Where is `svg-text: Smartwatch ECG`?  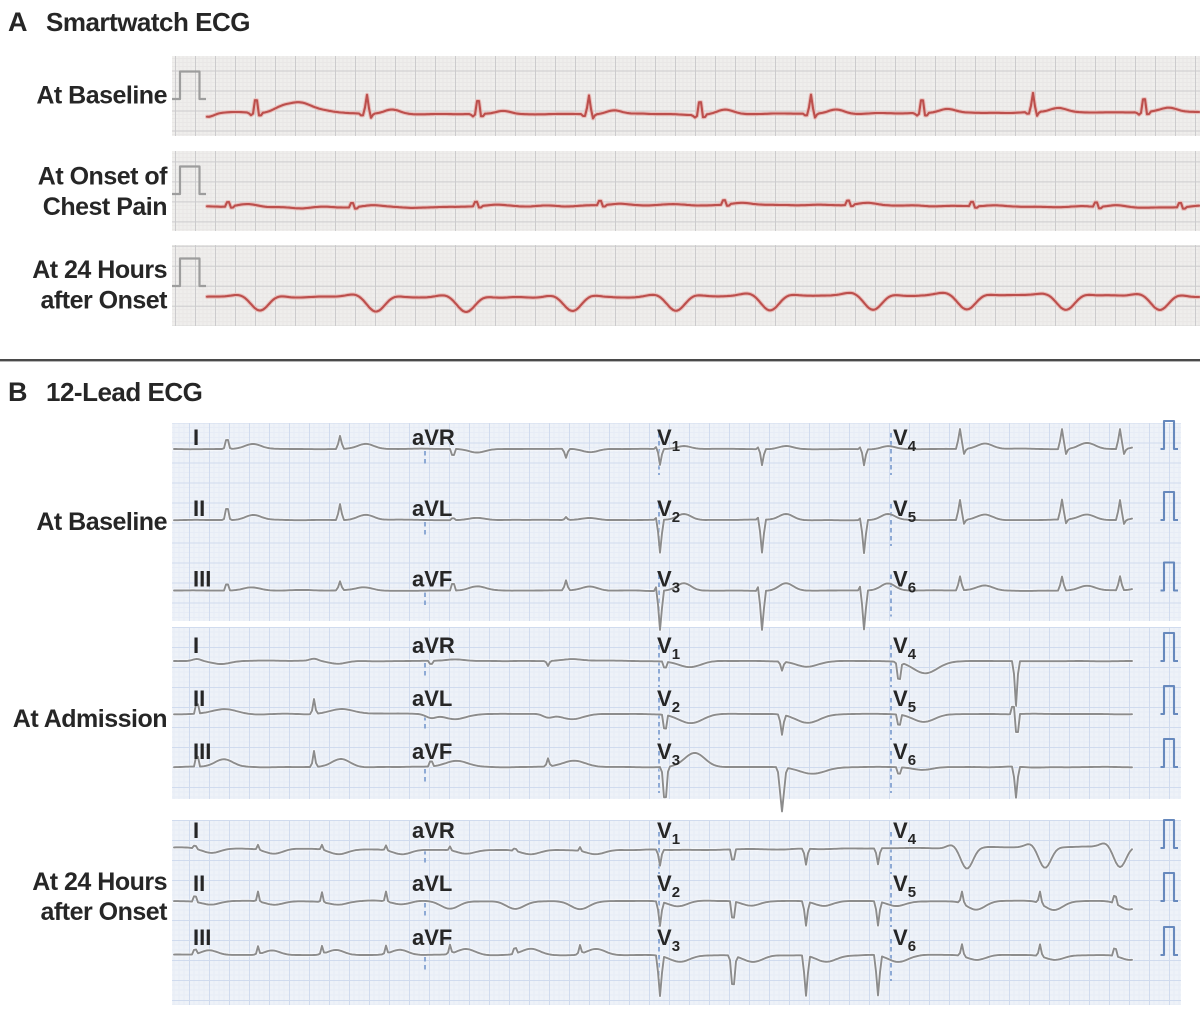
svg-text: Smartwatch ECG is located at coordinates (148, 22).